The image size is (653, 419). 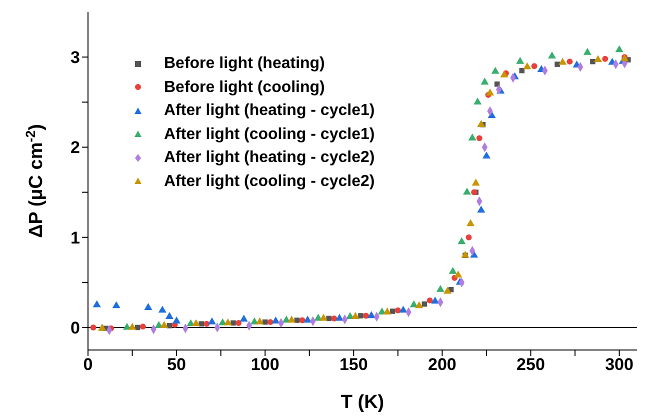 I want to click on legend-label: After light (heating - cycle1), so click(x=269, y=111).